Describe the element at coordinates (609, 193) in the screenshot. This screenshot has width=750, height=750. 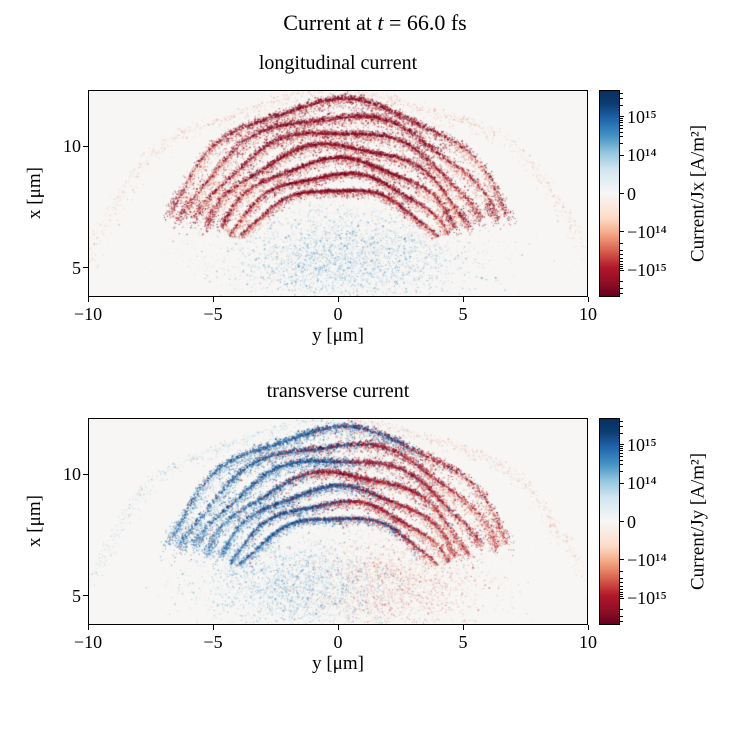
I see `colorbar-jx` at that location.